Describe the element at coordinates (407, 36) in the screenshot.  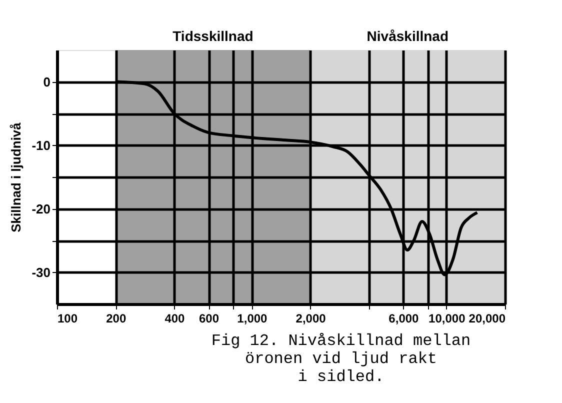
I see `band-label: Nivåskillnad` at that location.